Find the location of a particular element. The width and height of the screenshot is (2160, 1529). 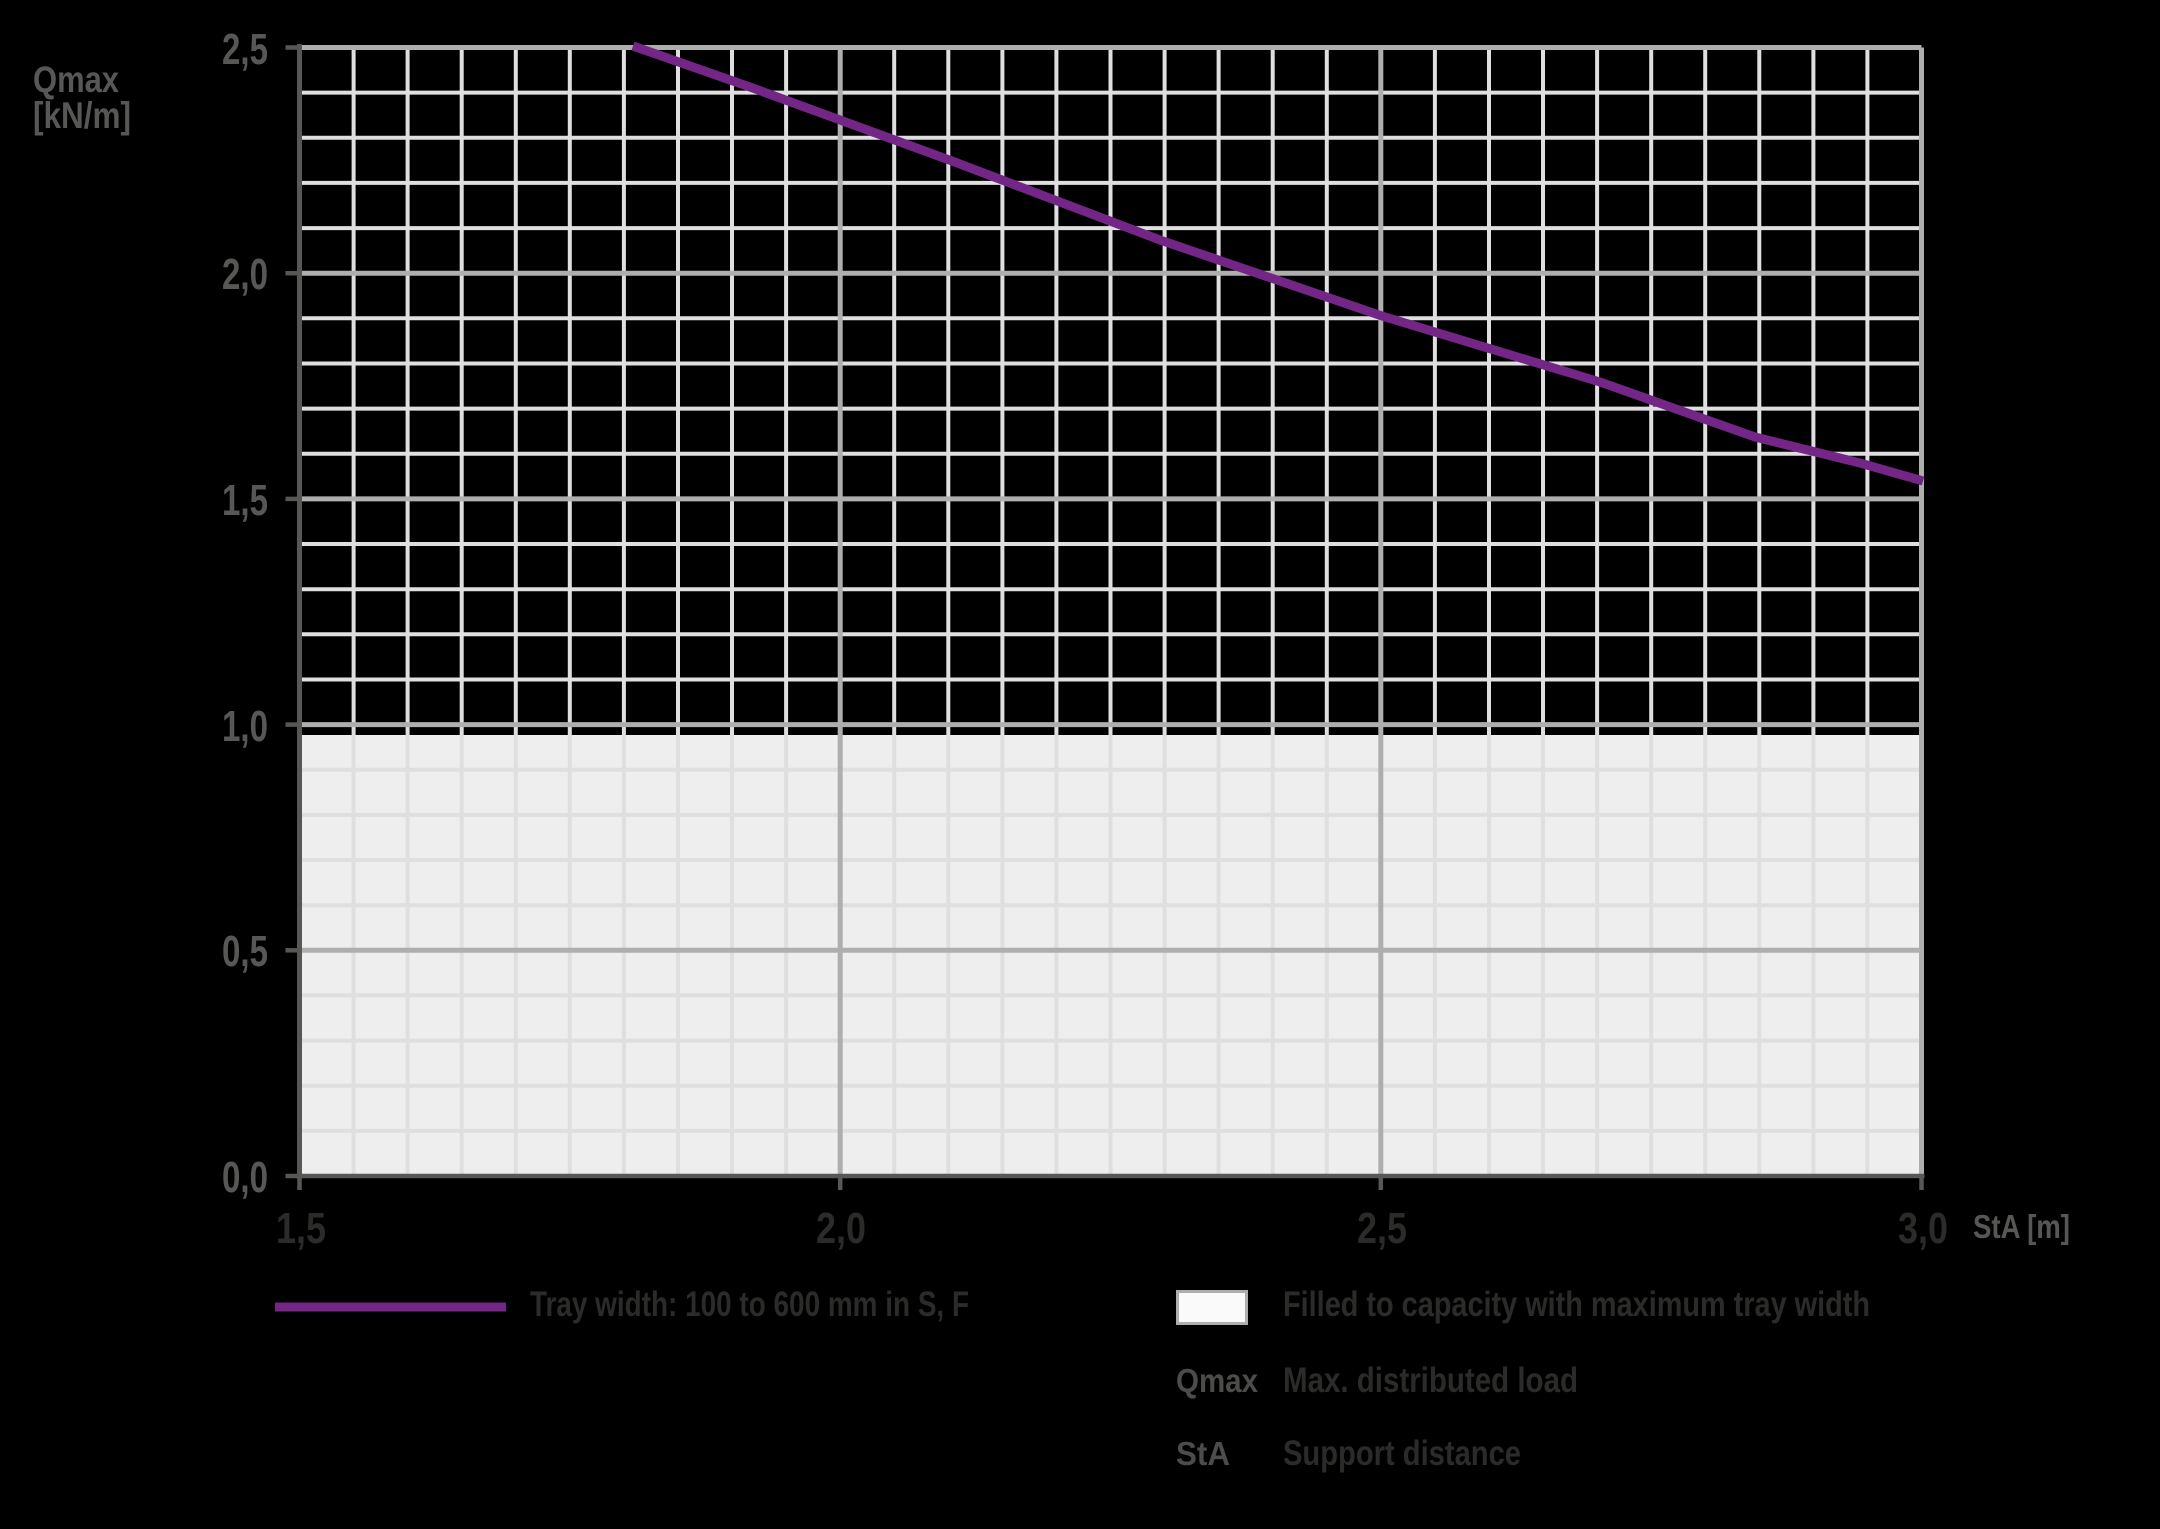

svg-text: Support distance is located at coordinates (1402, 1453).